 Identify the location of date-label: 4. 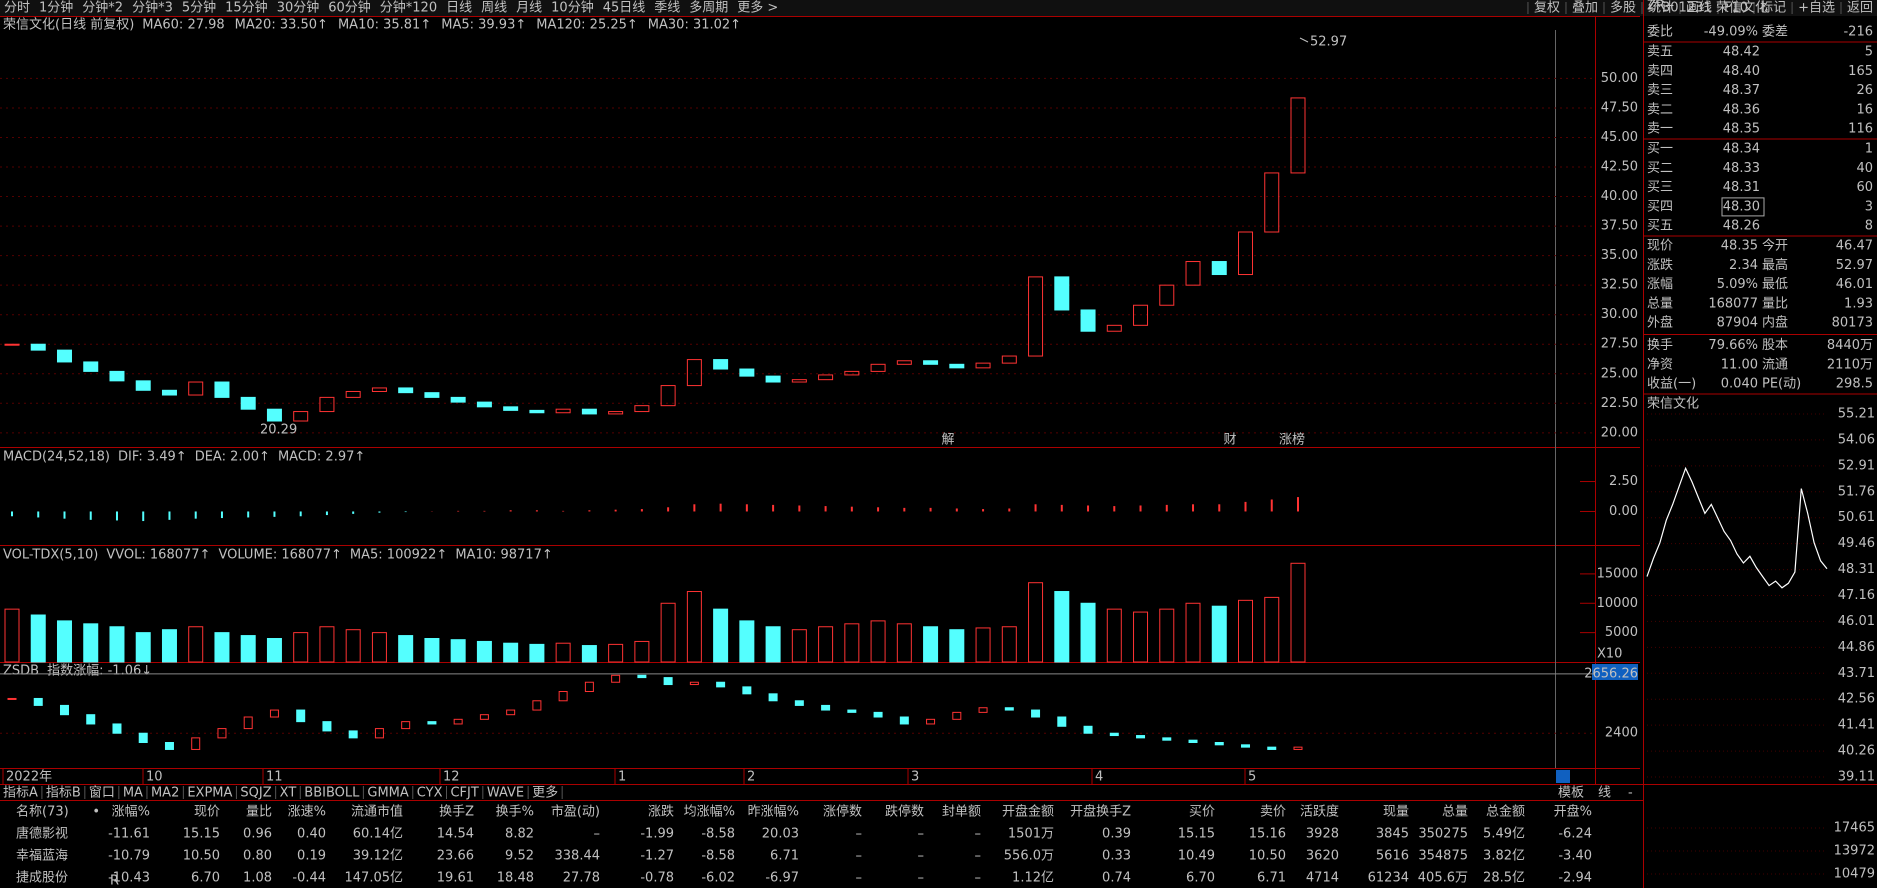
(1099, 777).